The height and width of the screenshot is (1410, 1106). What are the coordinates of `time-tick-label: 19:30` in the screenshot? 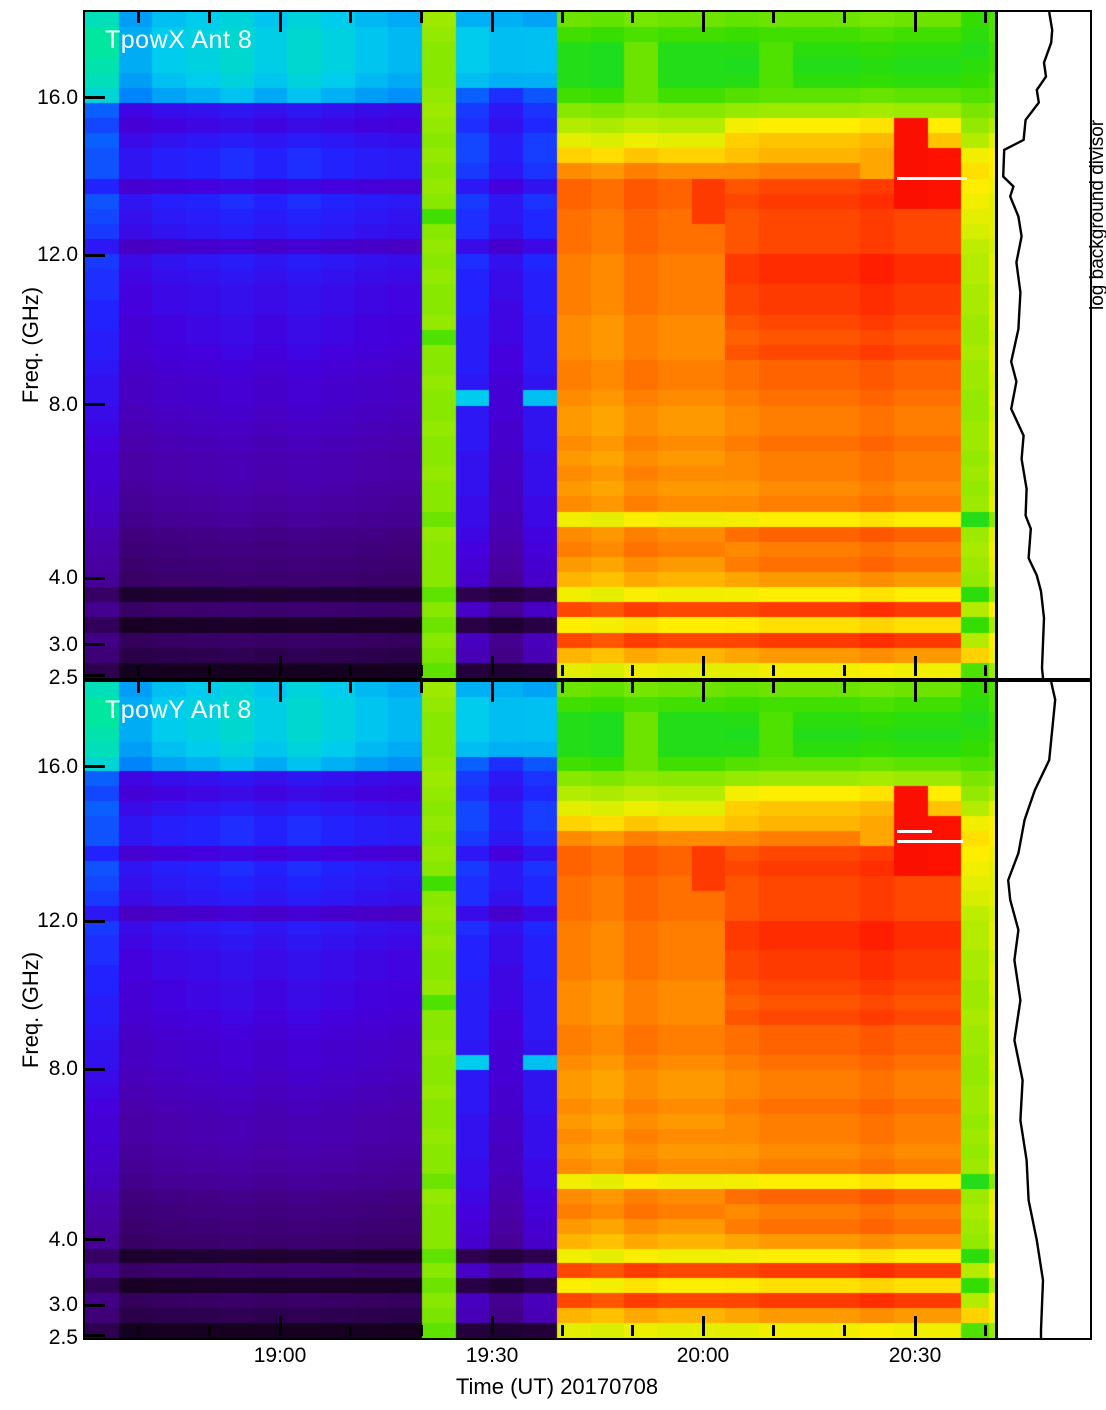 It's located at (492, 1355).